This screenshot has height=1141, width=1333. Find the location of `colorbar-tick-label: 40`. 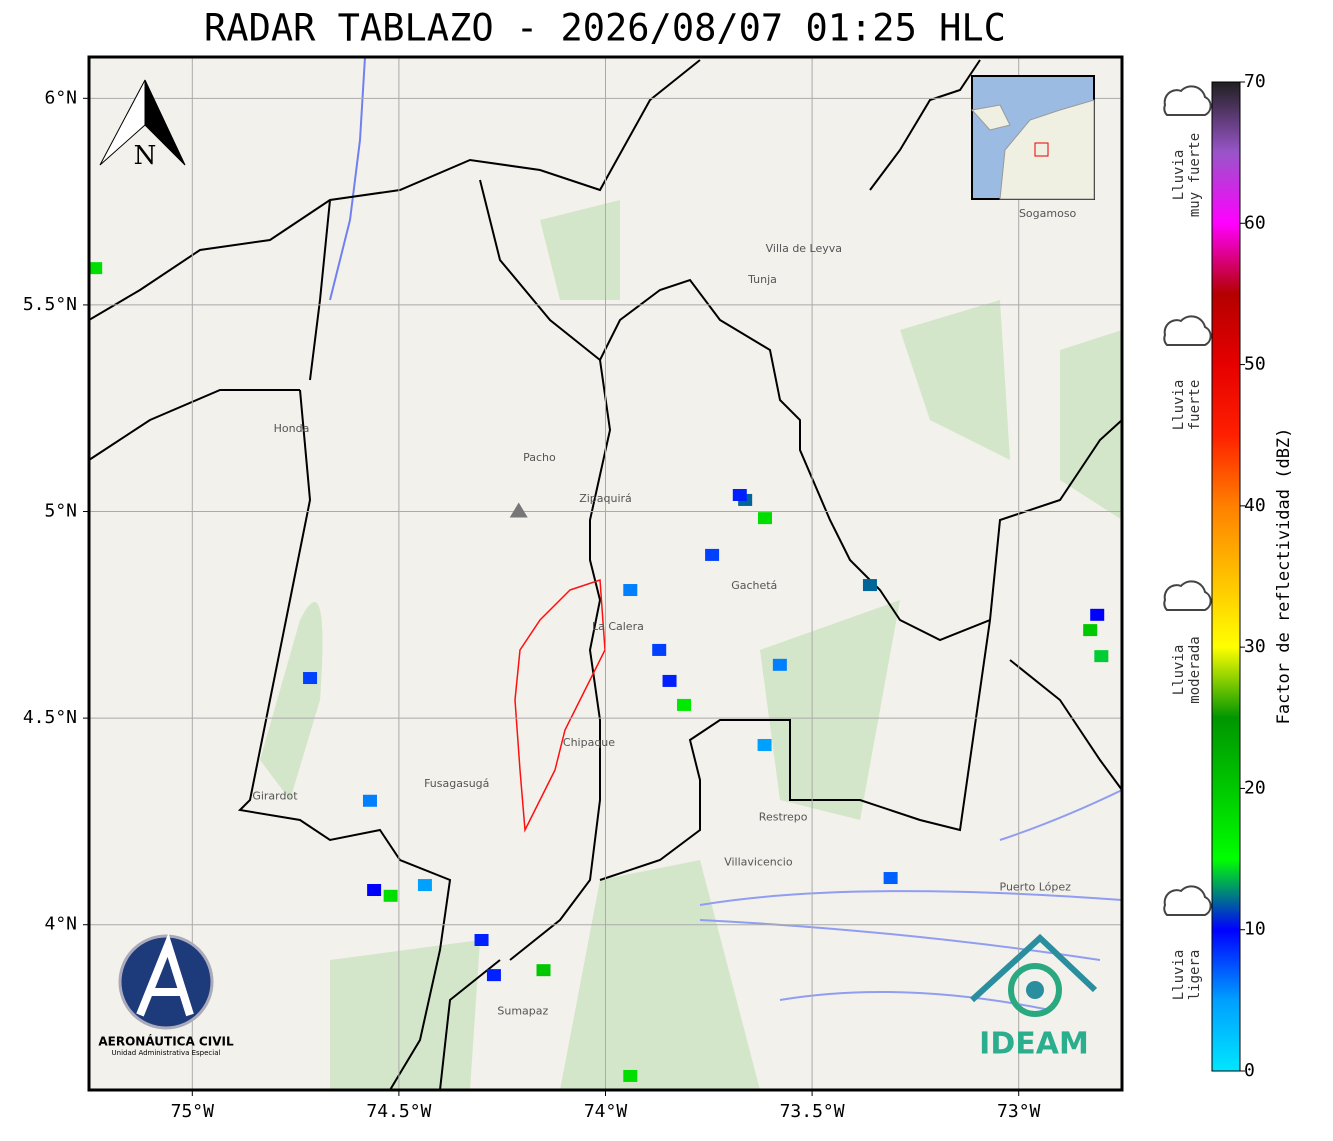

colorbar-tick-label: 40 is located at coordinates (1255, 505).